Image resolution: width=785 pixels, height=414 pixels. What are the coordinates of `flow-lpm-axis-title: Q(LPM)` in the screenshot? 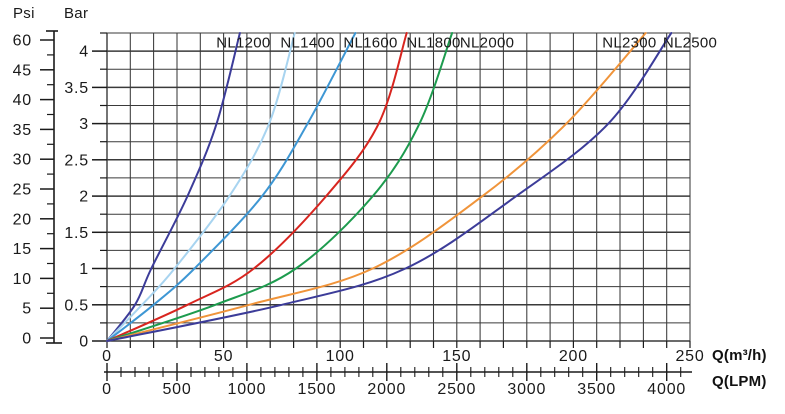 It's located at (739, 381).